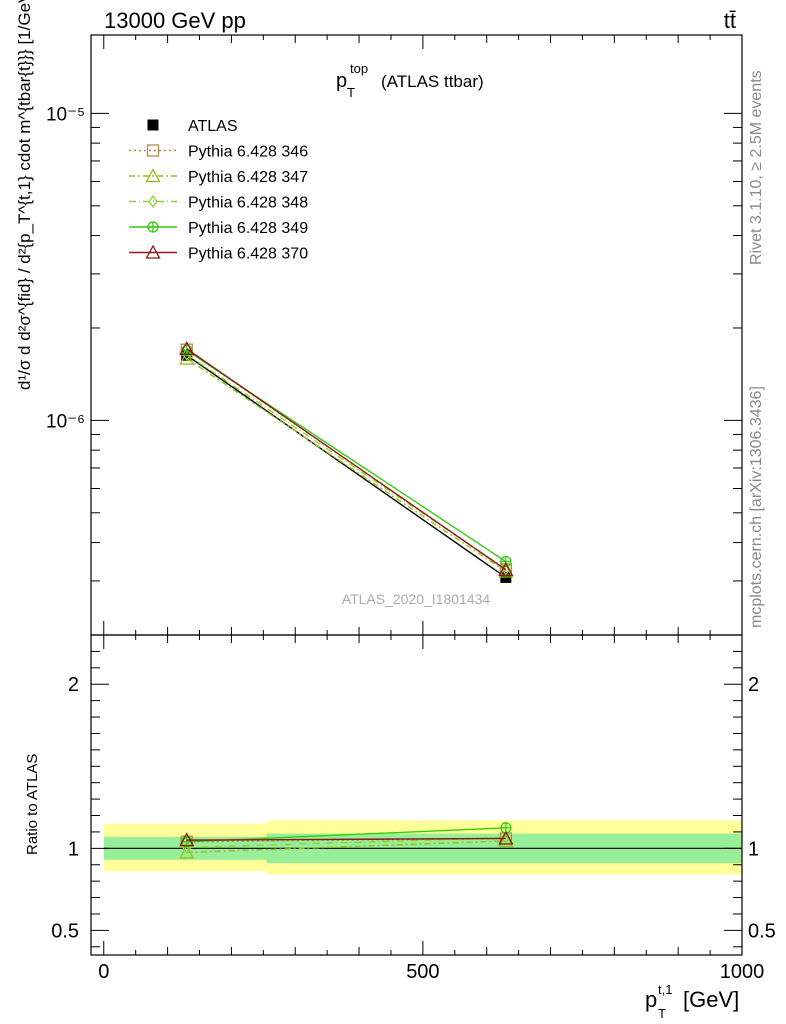  Describe the element at coordinates (248, 177) in the screenshot. I see `legend-label-2: Pythia 6.428 347` at that location.